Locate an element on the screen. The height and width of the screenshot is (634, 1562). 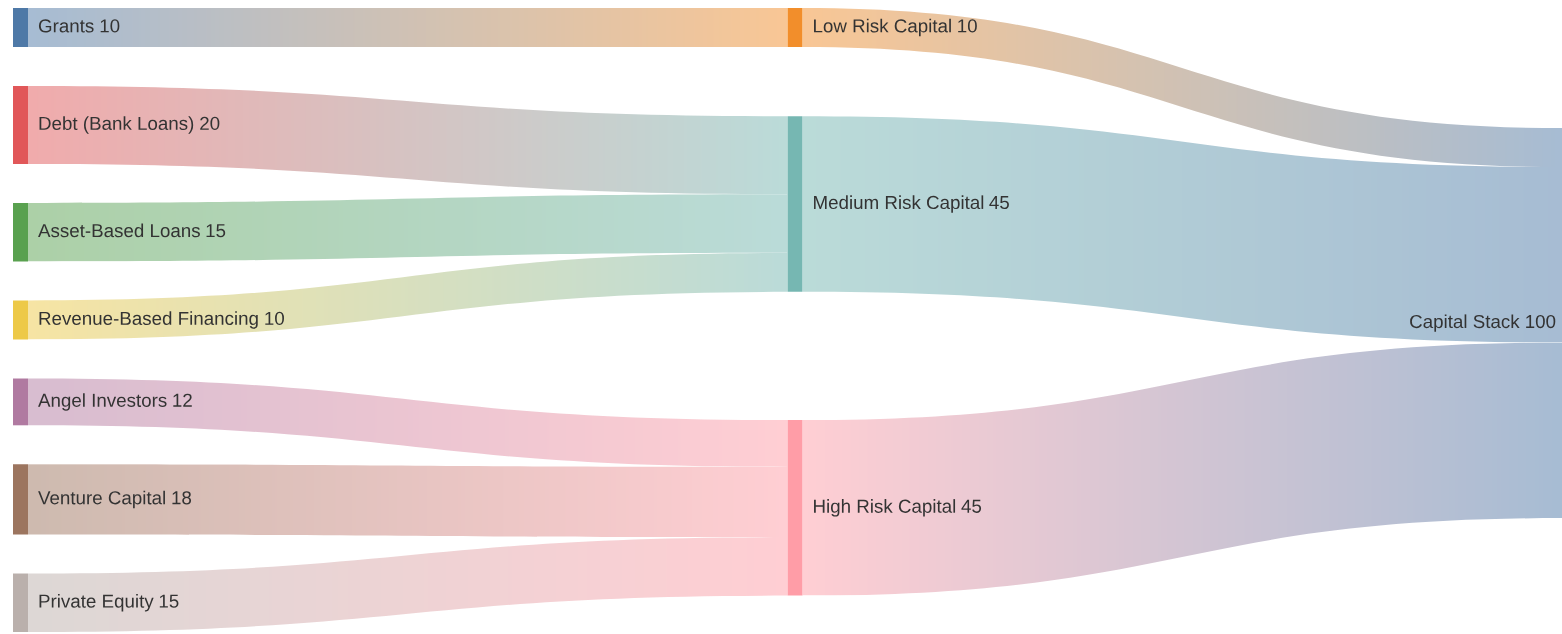
category-label: Grants is located at coordinates (66, 26).